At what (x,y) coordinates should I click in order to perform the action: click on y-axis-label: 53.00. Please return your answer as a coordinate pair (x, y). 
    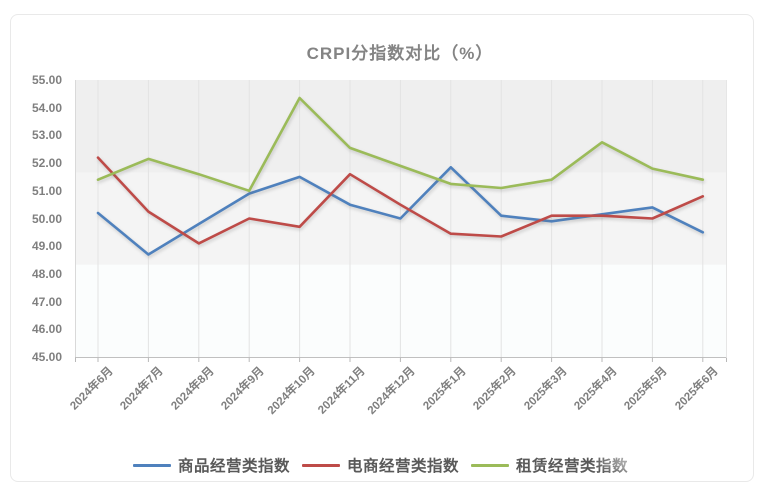
    Looking at the image, I should click on (46, 135).